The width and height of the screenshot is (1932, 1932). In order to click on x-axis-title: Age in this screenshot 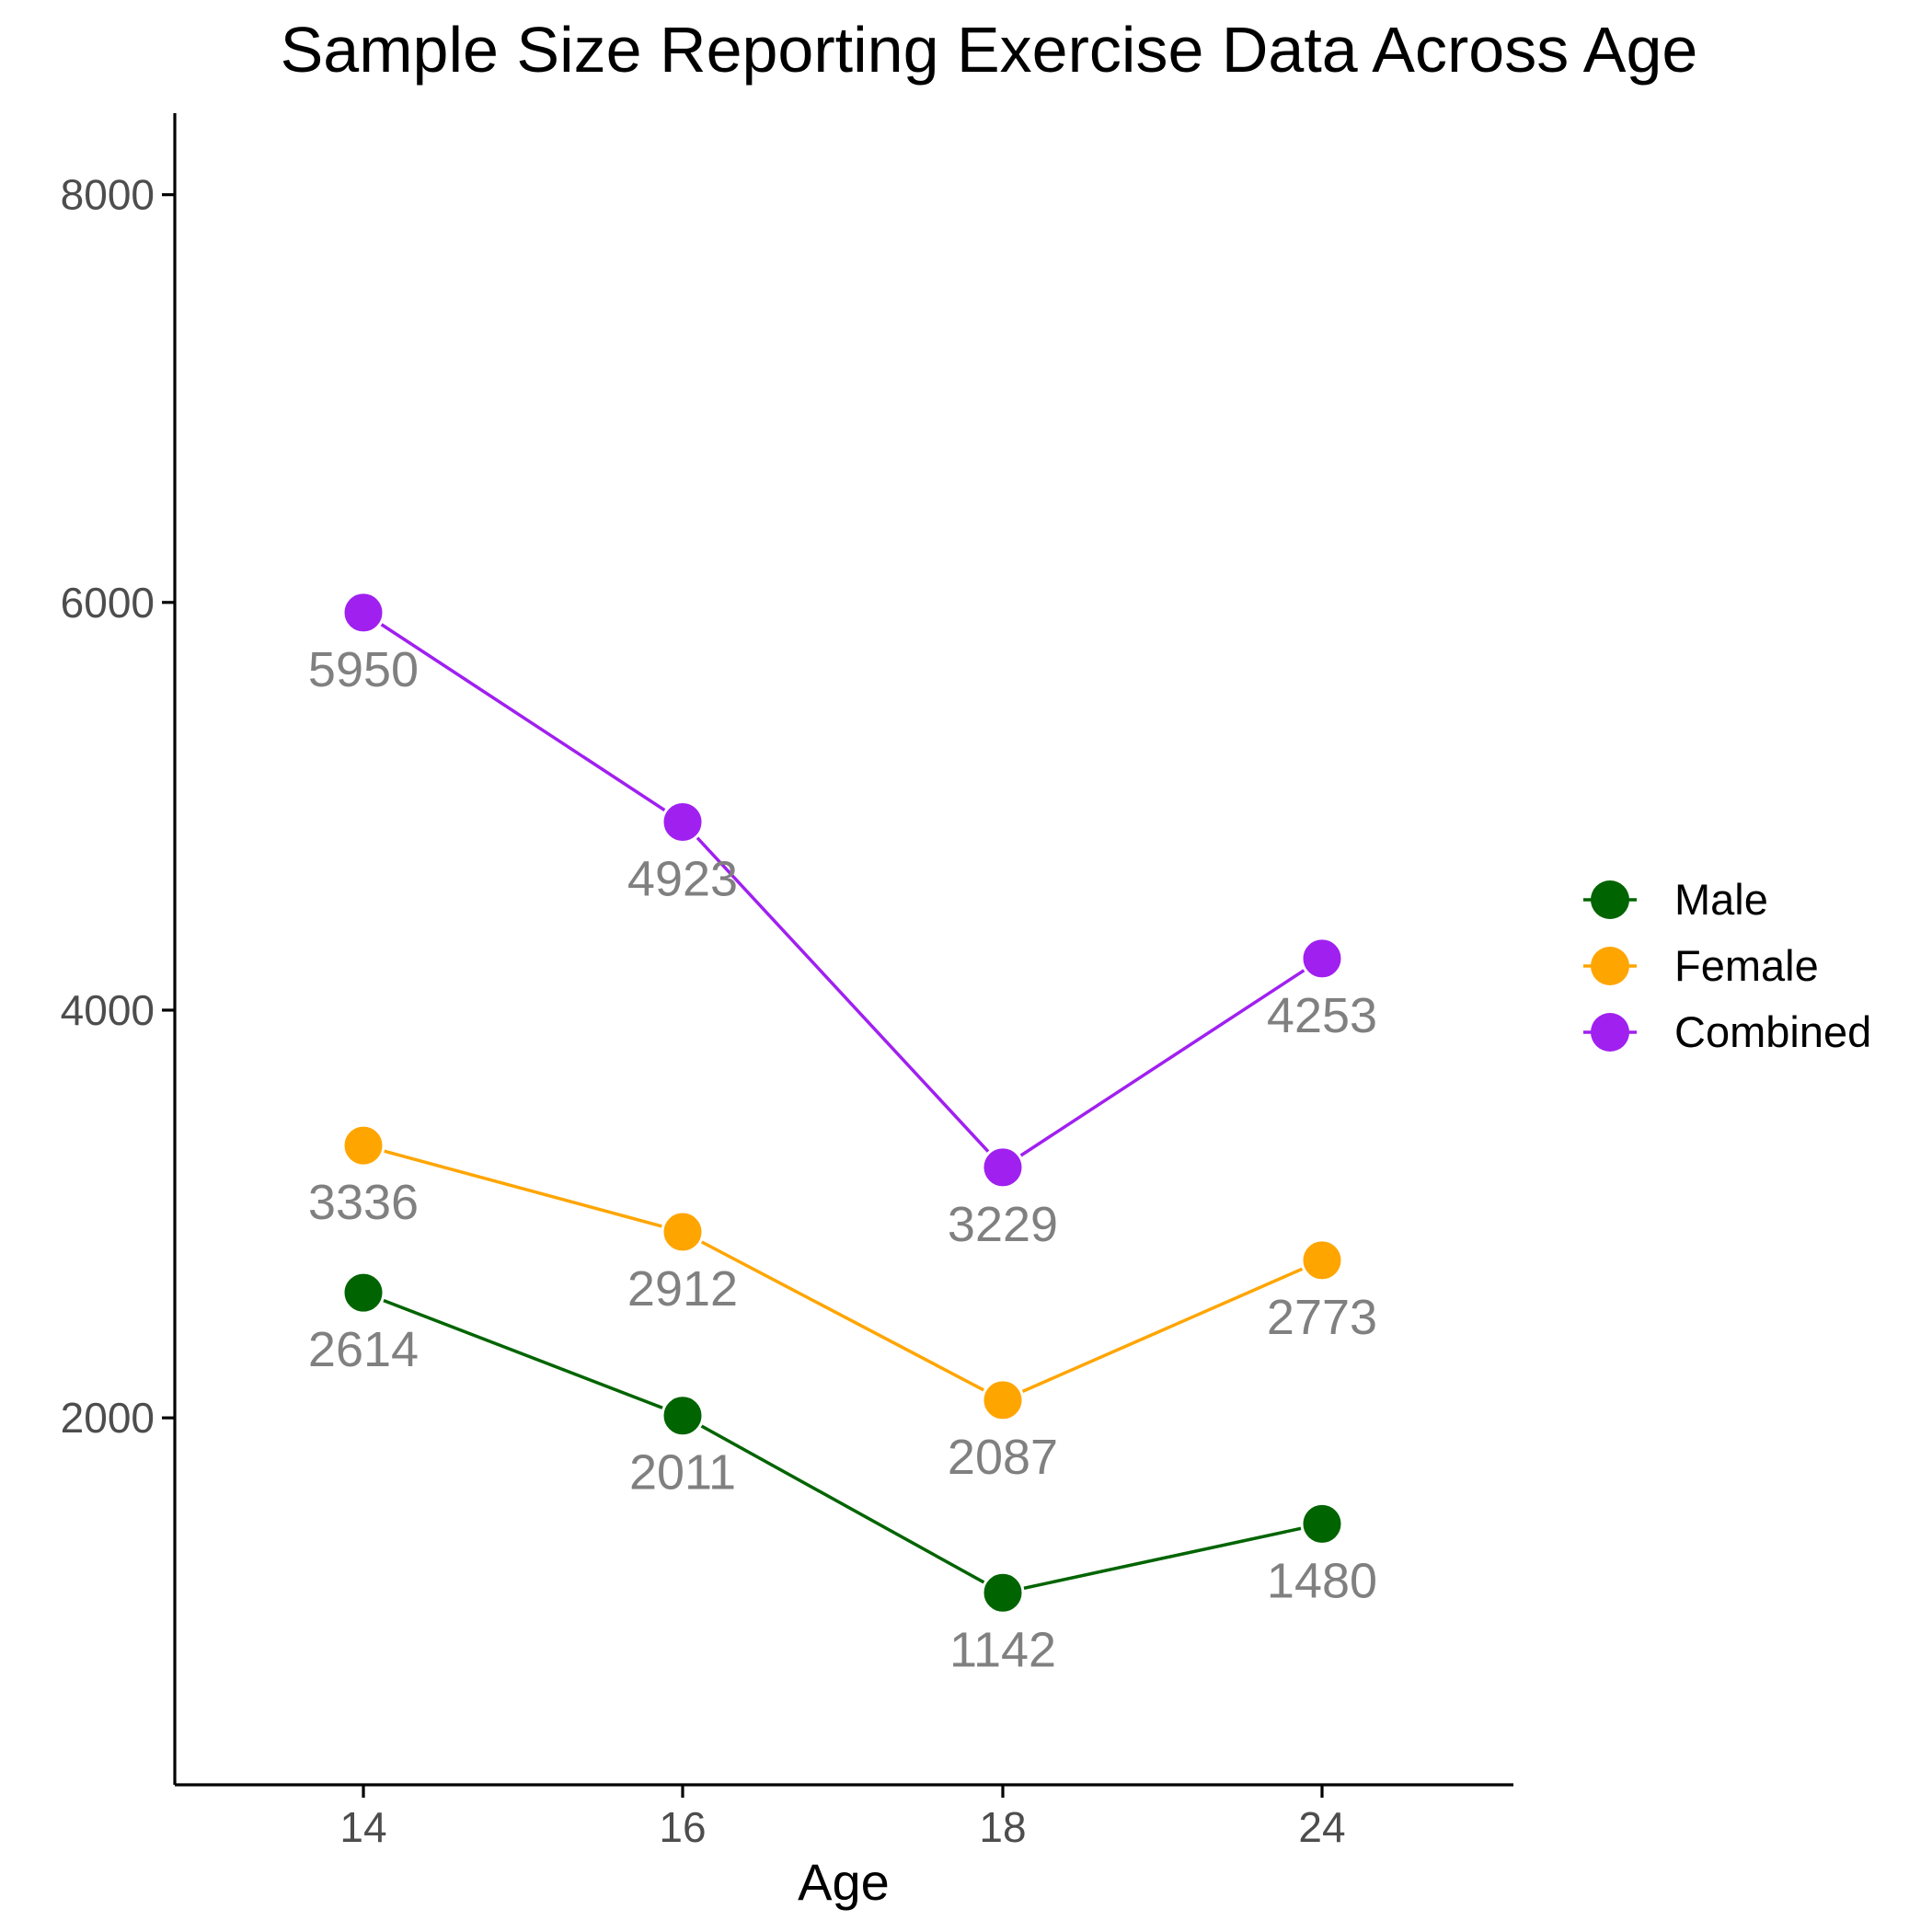, I will do `click(844, 1882)`.